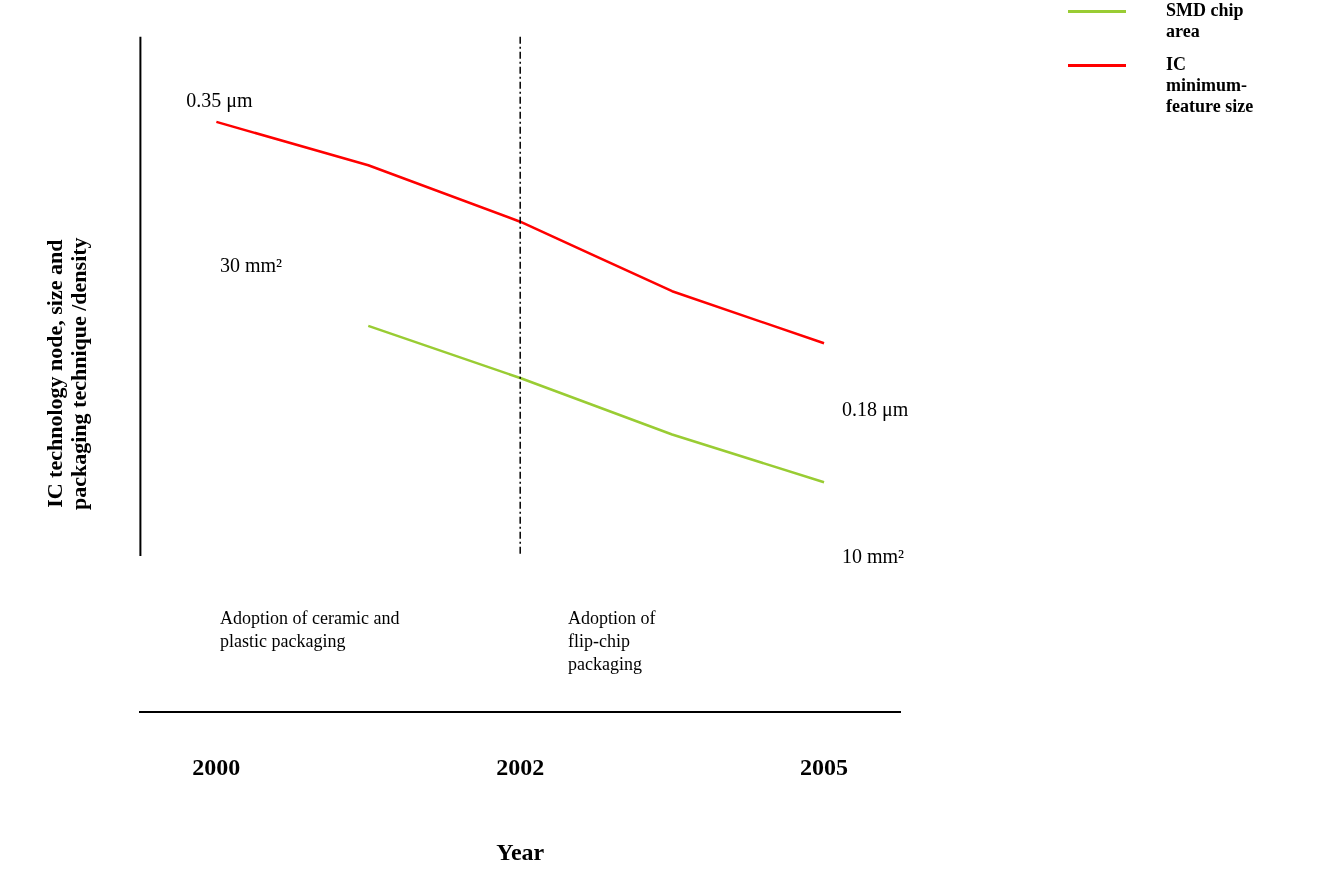  Describe the element at coordinates (216, 767) in the screenshot. I see `x-tick-label: 2000` at that location.